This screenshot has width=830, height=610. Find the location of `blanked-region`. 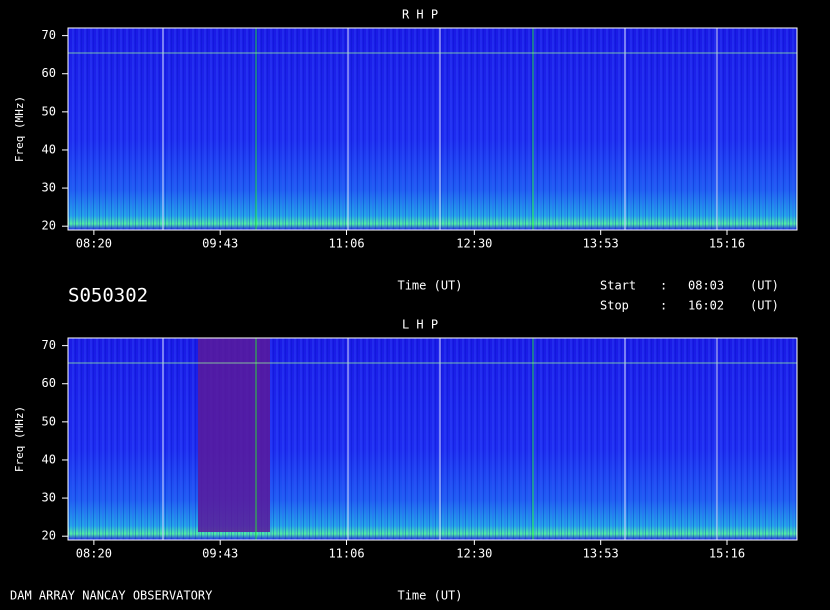

blanked-region is located at coordinates (234, 435).